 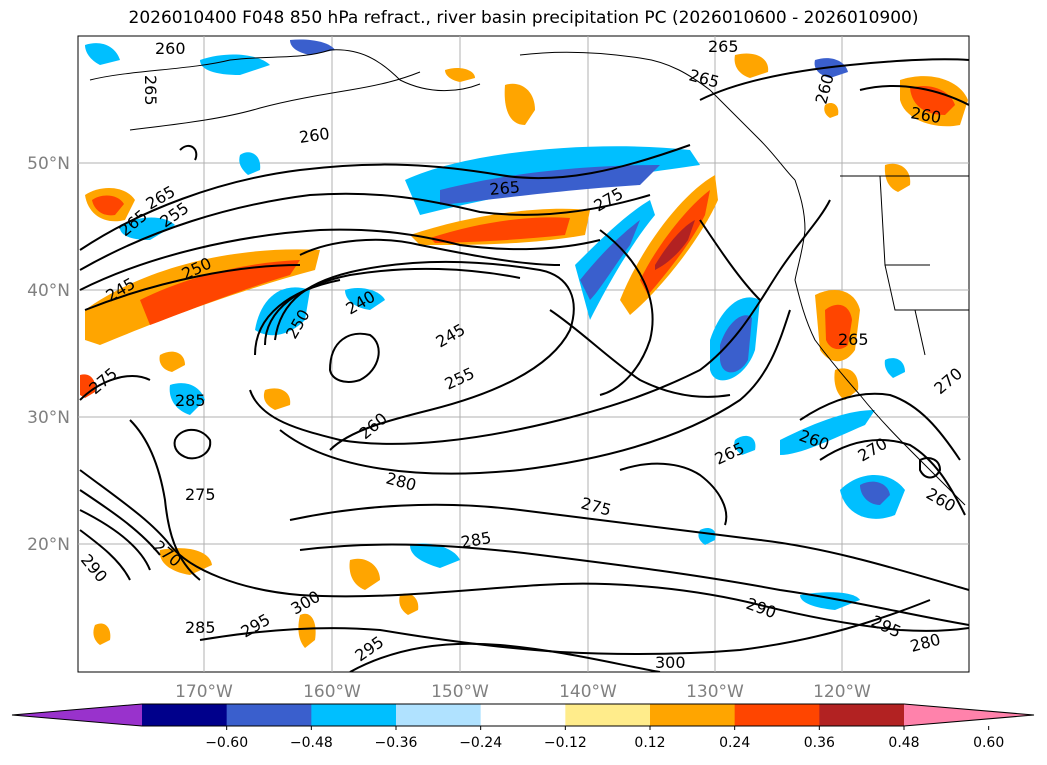 What do you see at coordinates (460, 692) in the screenshot?
I see `lon-label: 150°W` at bounding box center [460, 692].